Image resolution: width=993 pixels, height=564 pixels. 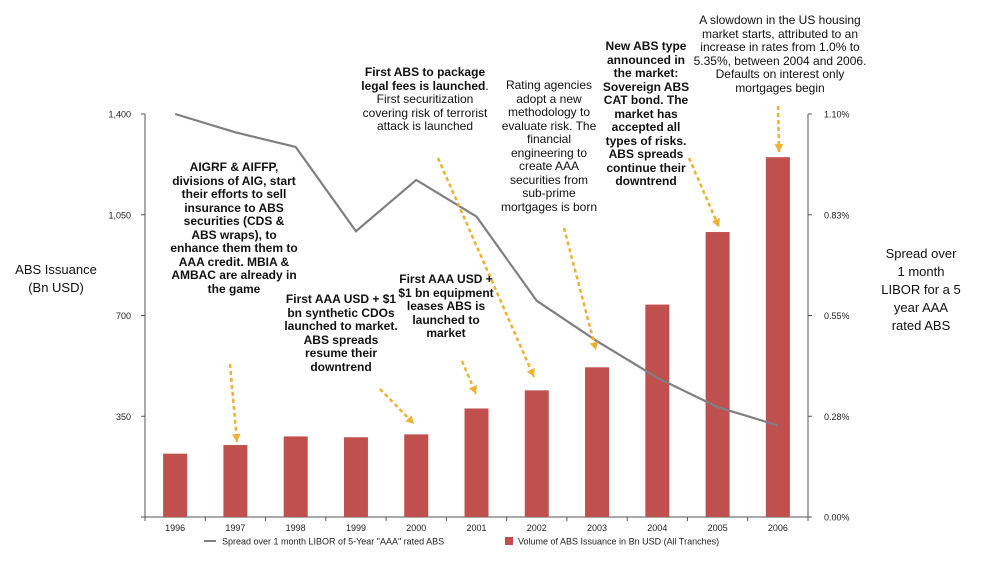 What do you see at coordinates (921, 325) in the screenshot?
I see `right-axis-label-line: rated ABS` at bounding box center [921, 325].